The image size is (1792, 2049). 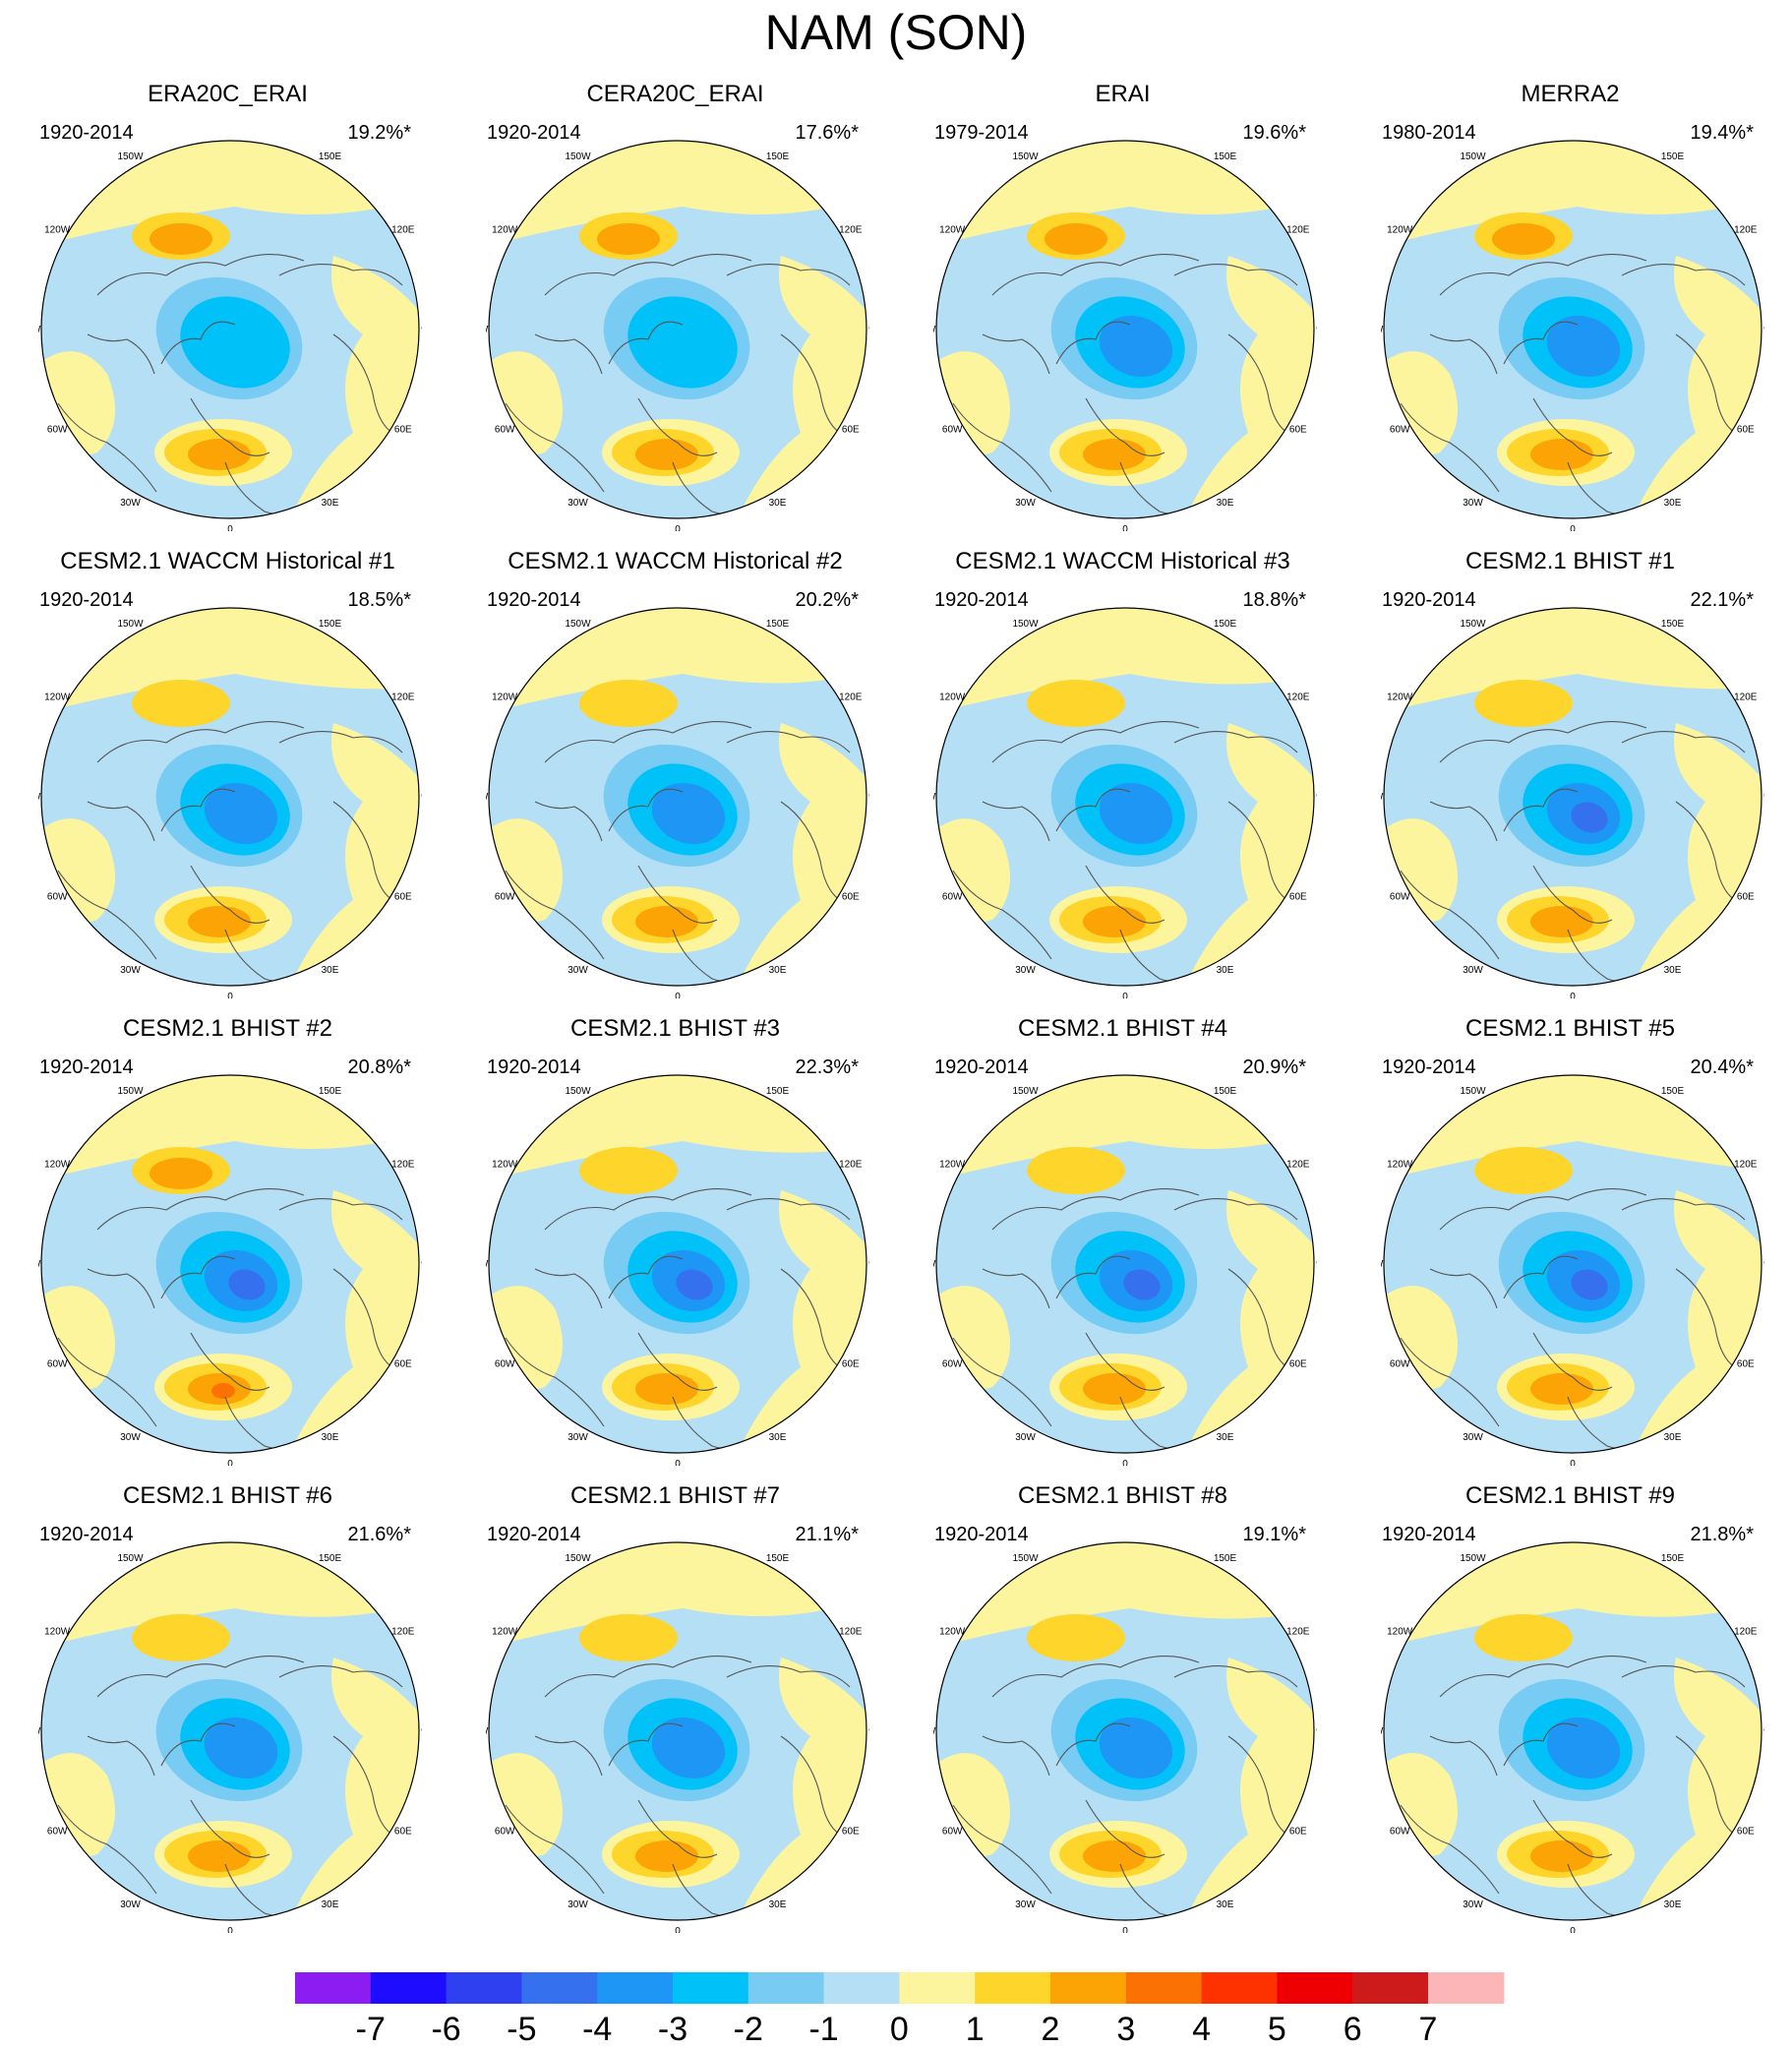 What do you see at coordinates (1570, 561) in the screenshot?
I see `panel-title: CESM2.1 BHIST #1` at bounding box center [1570, 561].